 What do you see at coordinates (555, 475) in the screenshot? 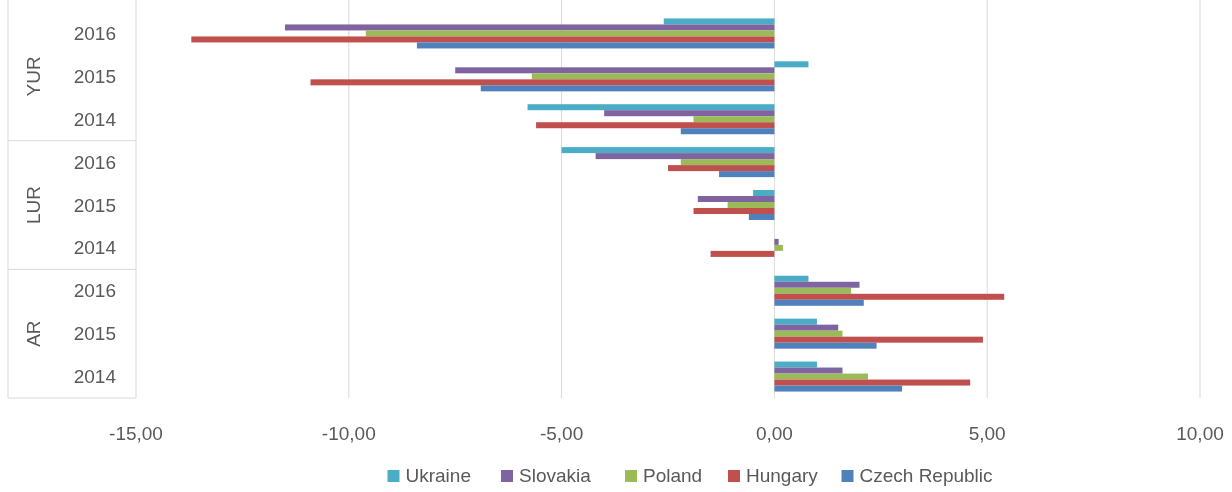
I see `legend-label: Slovakia` at bounding box center [555, 475].